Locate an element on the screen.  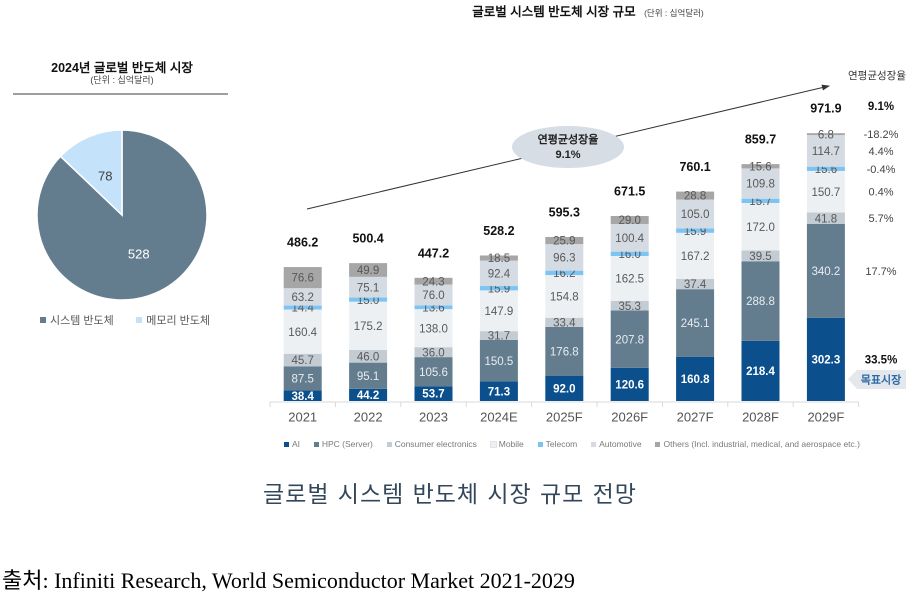
segment-value-label: 44.2 is located at coordinates (368, 396).